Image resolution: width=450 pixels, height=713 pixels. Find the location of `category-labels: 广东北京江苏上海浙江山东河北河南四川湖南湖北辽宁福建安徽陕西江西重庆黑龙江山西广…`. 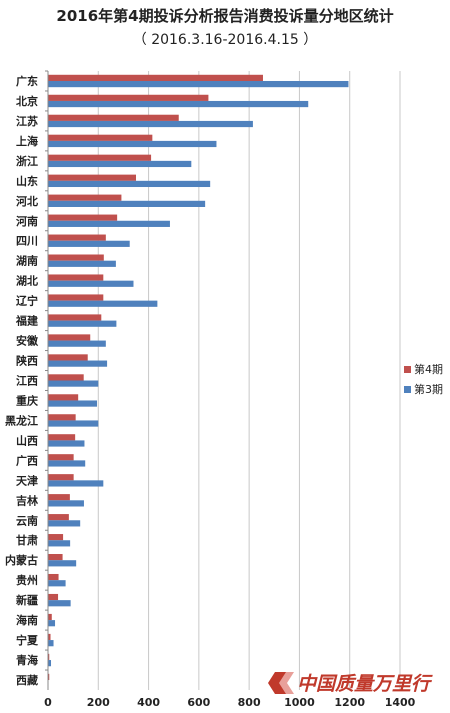

category-labels: 广东北京江苏上海浙江山东河北河南四川湖南湖北辽宁福建安徽陕西江西重庆黑龙江山西广… is located at coordinates (22, 380).